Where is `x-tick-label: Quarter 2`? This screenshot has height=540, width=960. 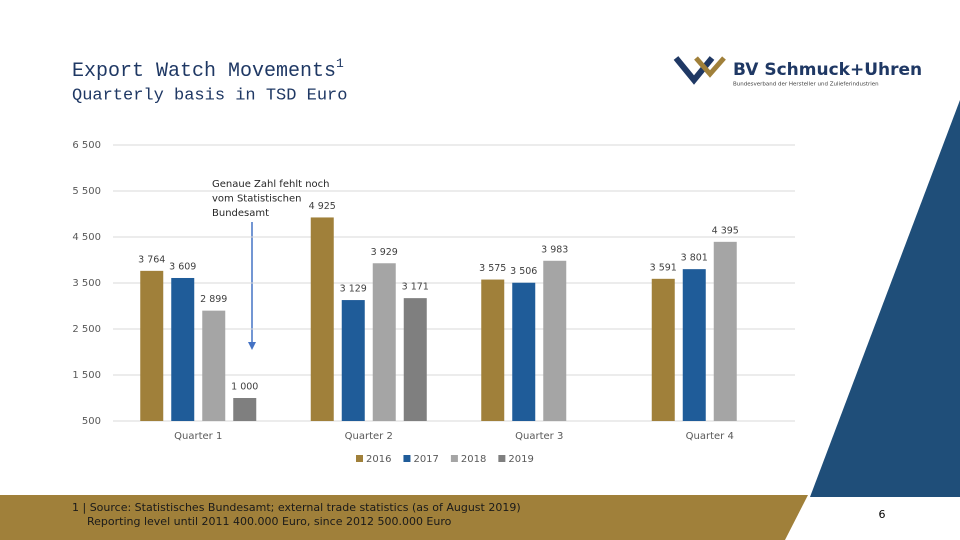 x-tick-label: Quarter 2 is located at coordinates (369, 436).